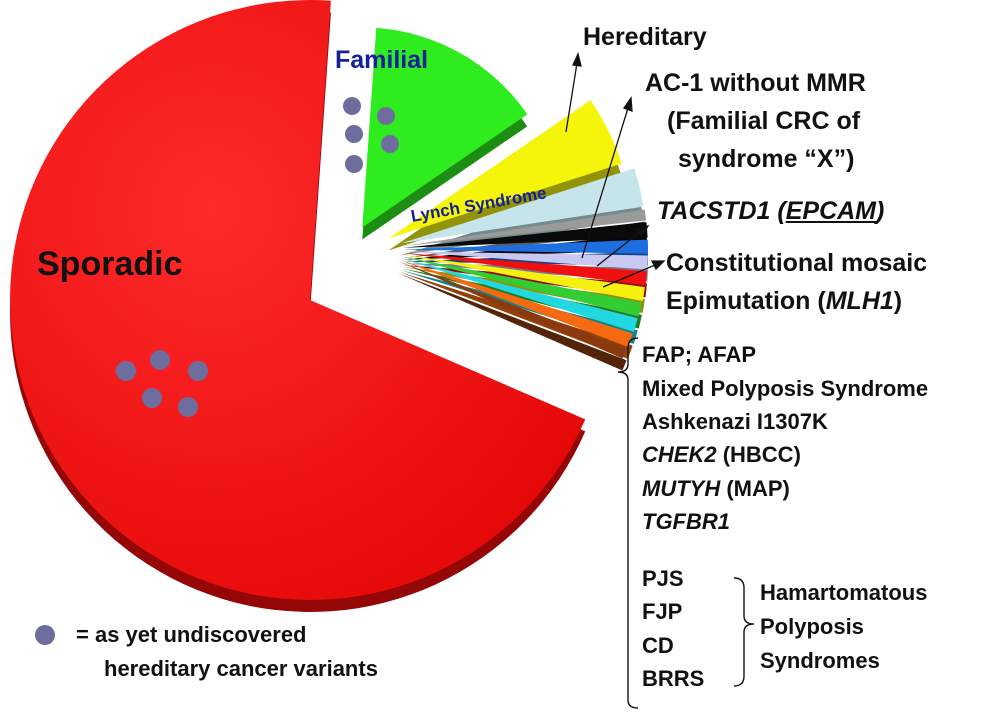  Describe the element at coordinates (658, 645) in the screenshot. I see `ham-item-cd: CD` at that location.